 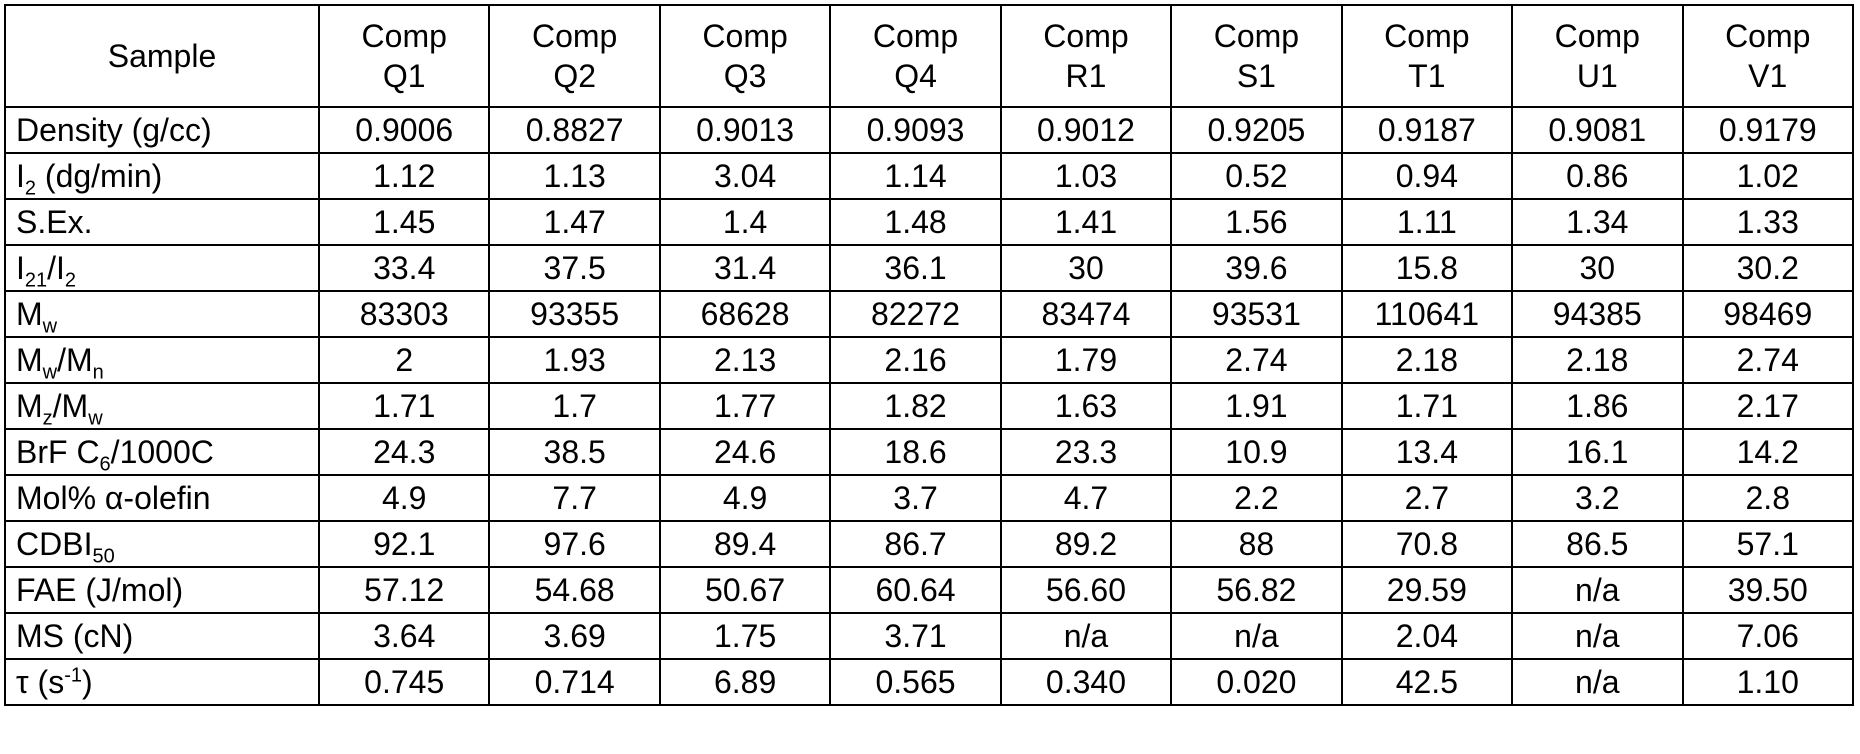 I want to click on label-part: Density (g/cc), so click(x=114, y=130).